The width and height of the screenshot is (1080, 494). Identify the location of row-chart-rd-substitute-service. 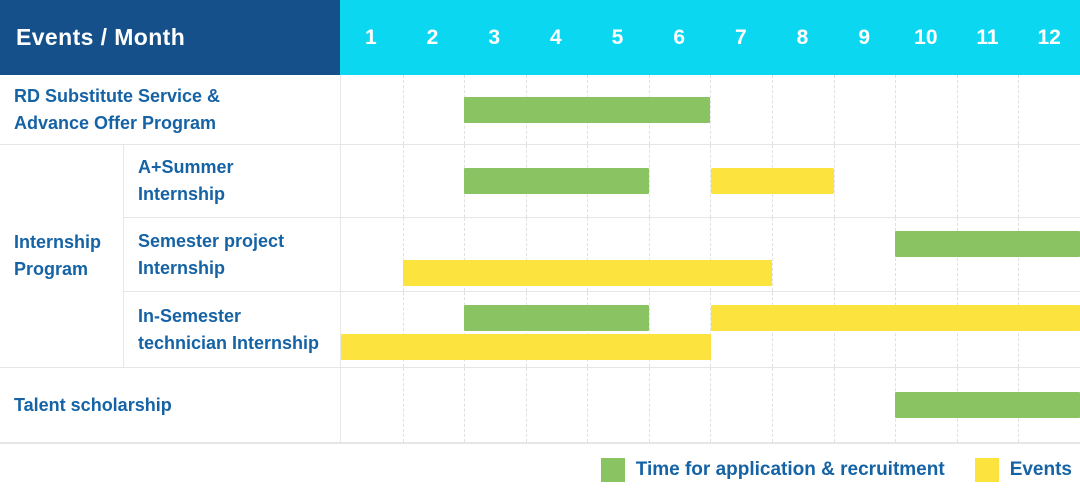
(710, 110).